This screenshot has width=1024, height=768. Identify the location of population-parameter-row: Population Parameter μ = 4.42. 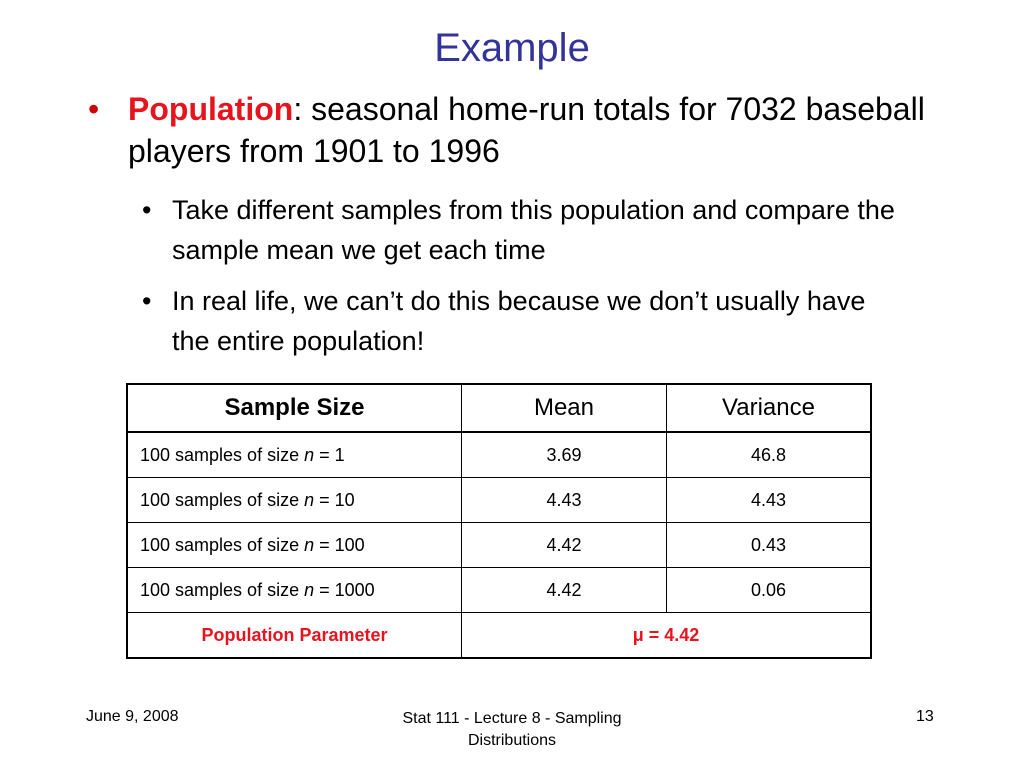
(499, 635).